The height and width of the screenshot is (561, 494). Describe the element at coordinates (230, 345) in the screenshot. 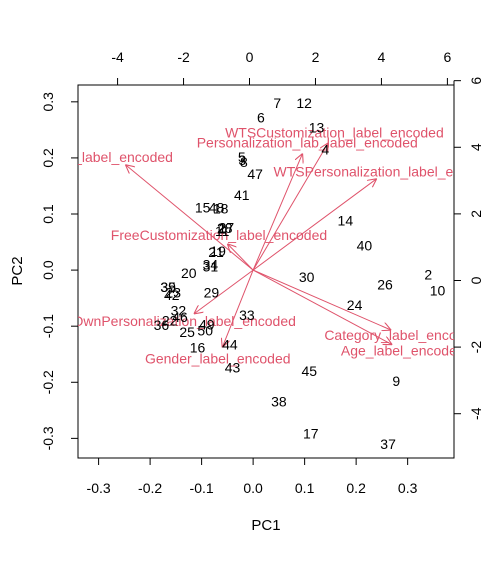

I see `observation-label: 44` at that location.